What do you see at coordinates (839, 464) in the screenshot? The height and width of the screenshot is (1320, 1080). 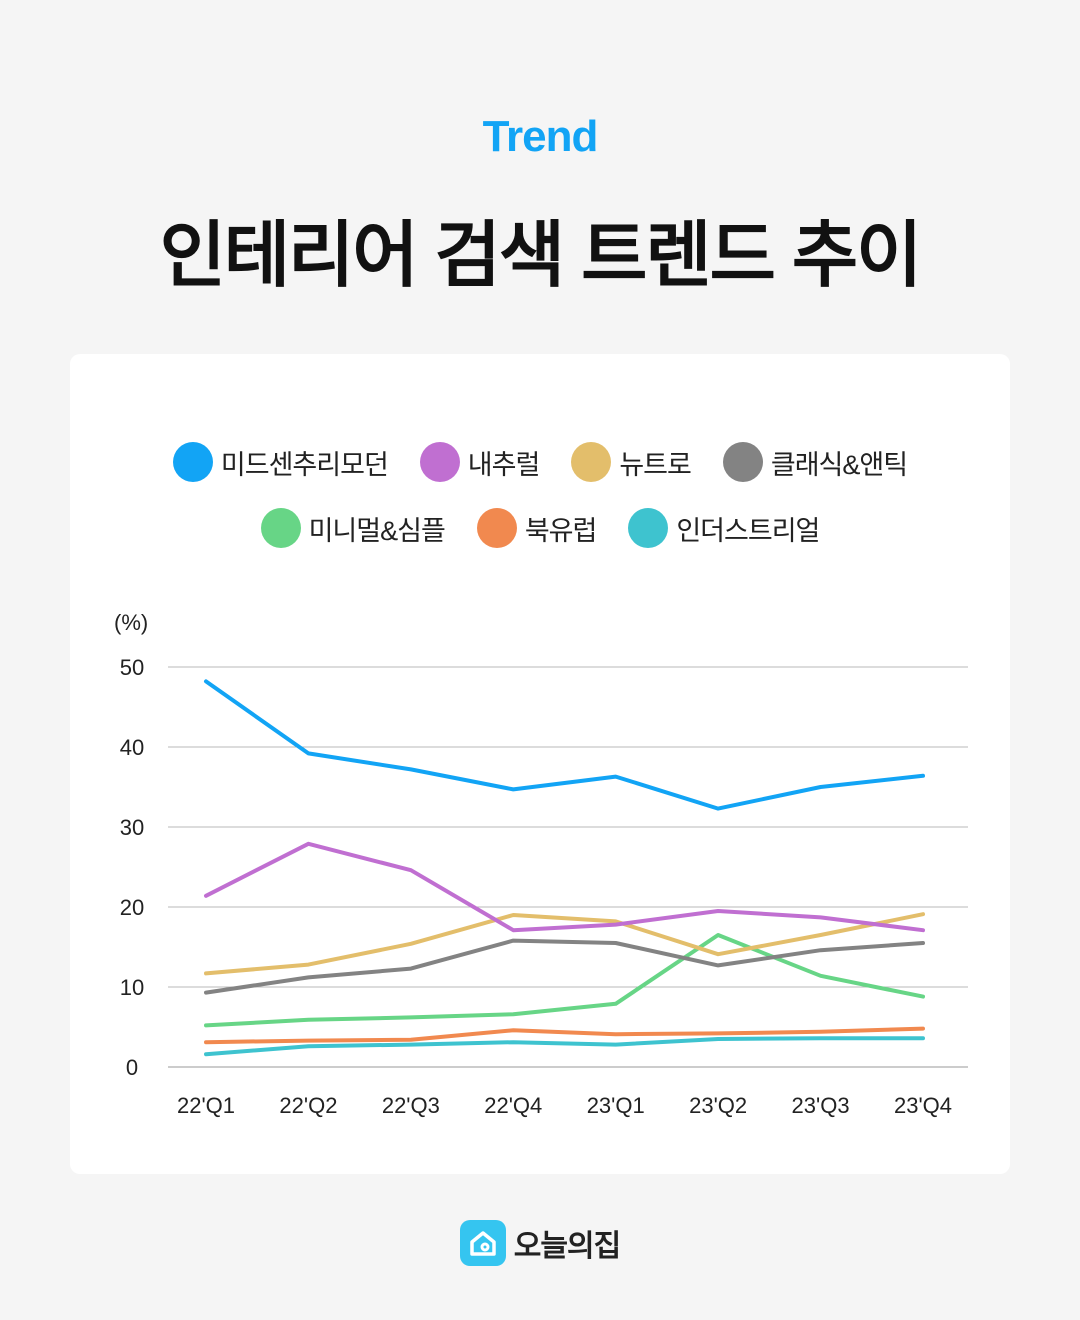 I see `legend-label: 클래식&앤틱` at bounding box center [839, 464].